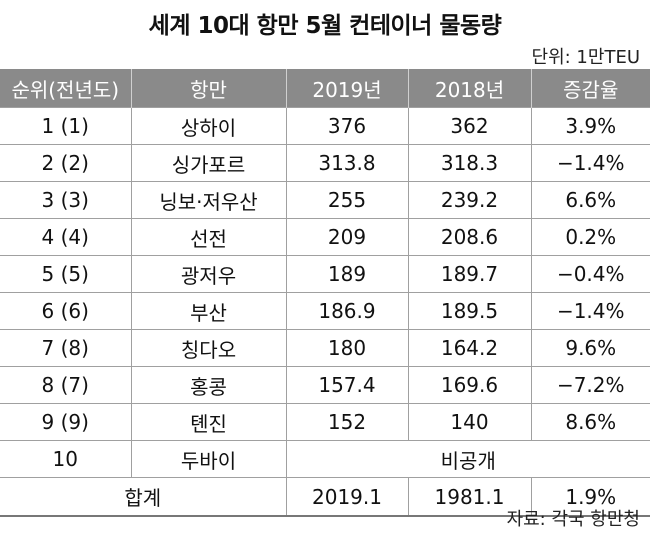 Image resolution: width=650 pixels, height=543 pixels. I want to click on volume-2018-cell: 189.5, so click(469, 311).